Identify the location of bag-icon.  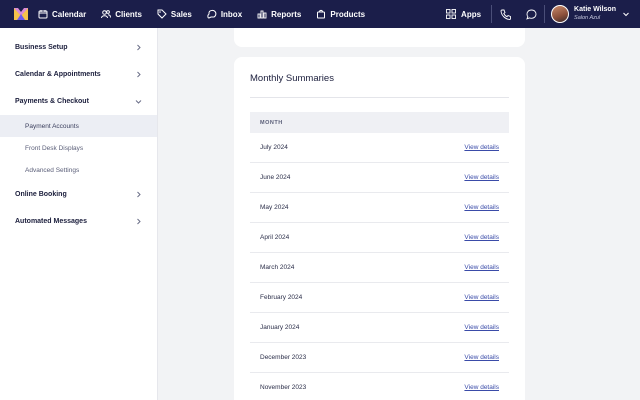
(321, 14).